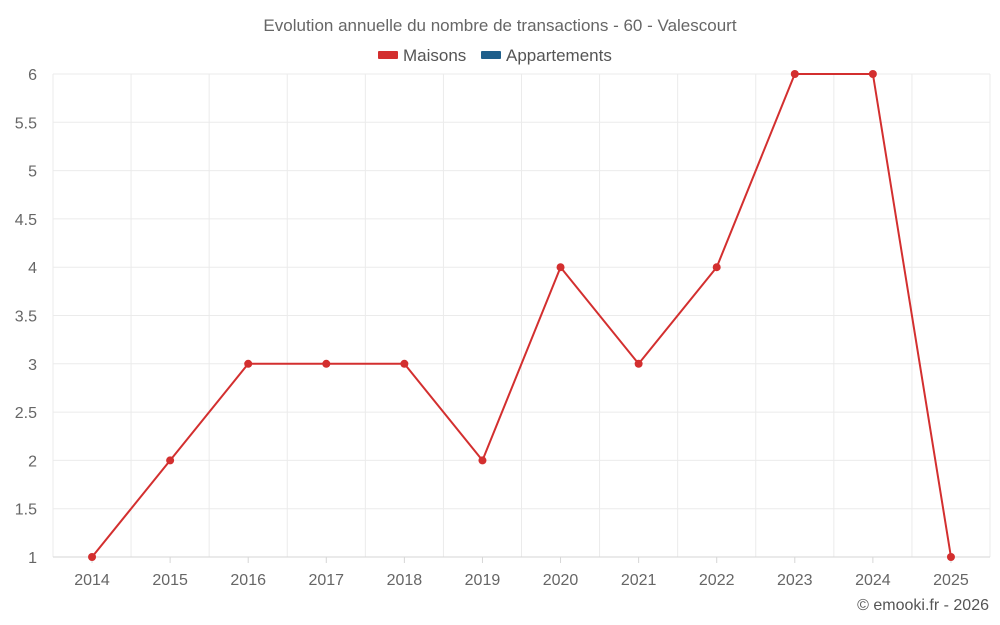 Image resolution: width=1000 pixels, height=625 pixels. I want to click on y-tick-label: 2, so click(32, 461).